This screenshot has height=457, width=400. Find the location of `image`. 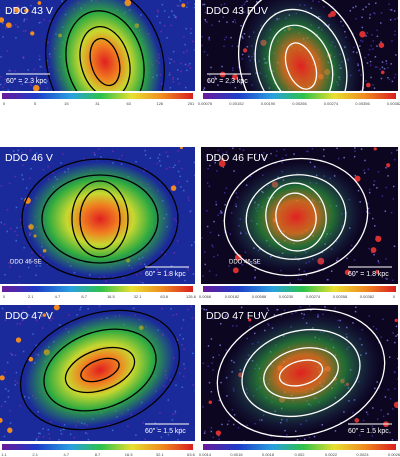

image is located at coordinates (97, 215).